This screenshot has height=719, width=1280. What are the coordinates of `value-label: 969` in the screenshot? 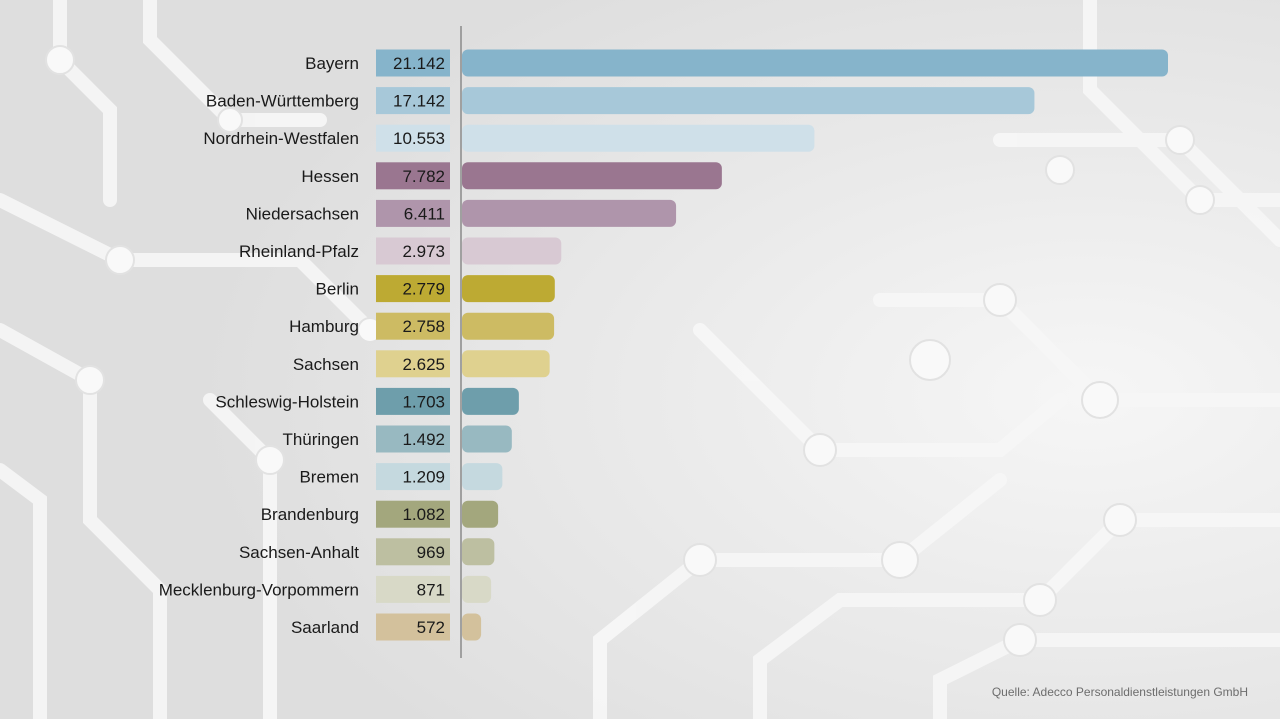 It's located at (431, 552).